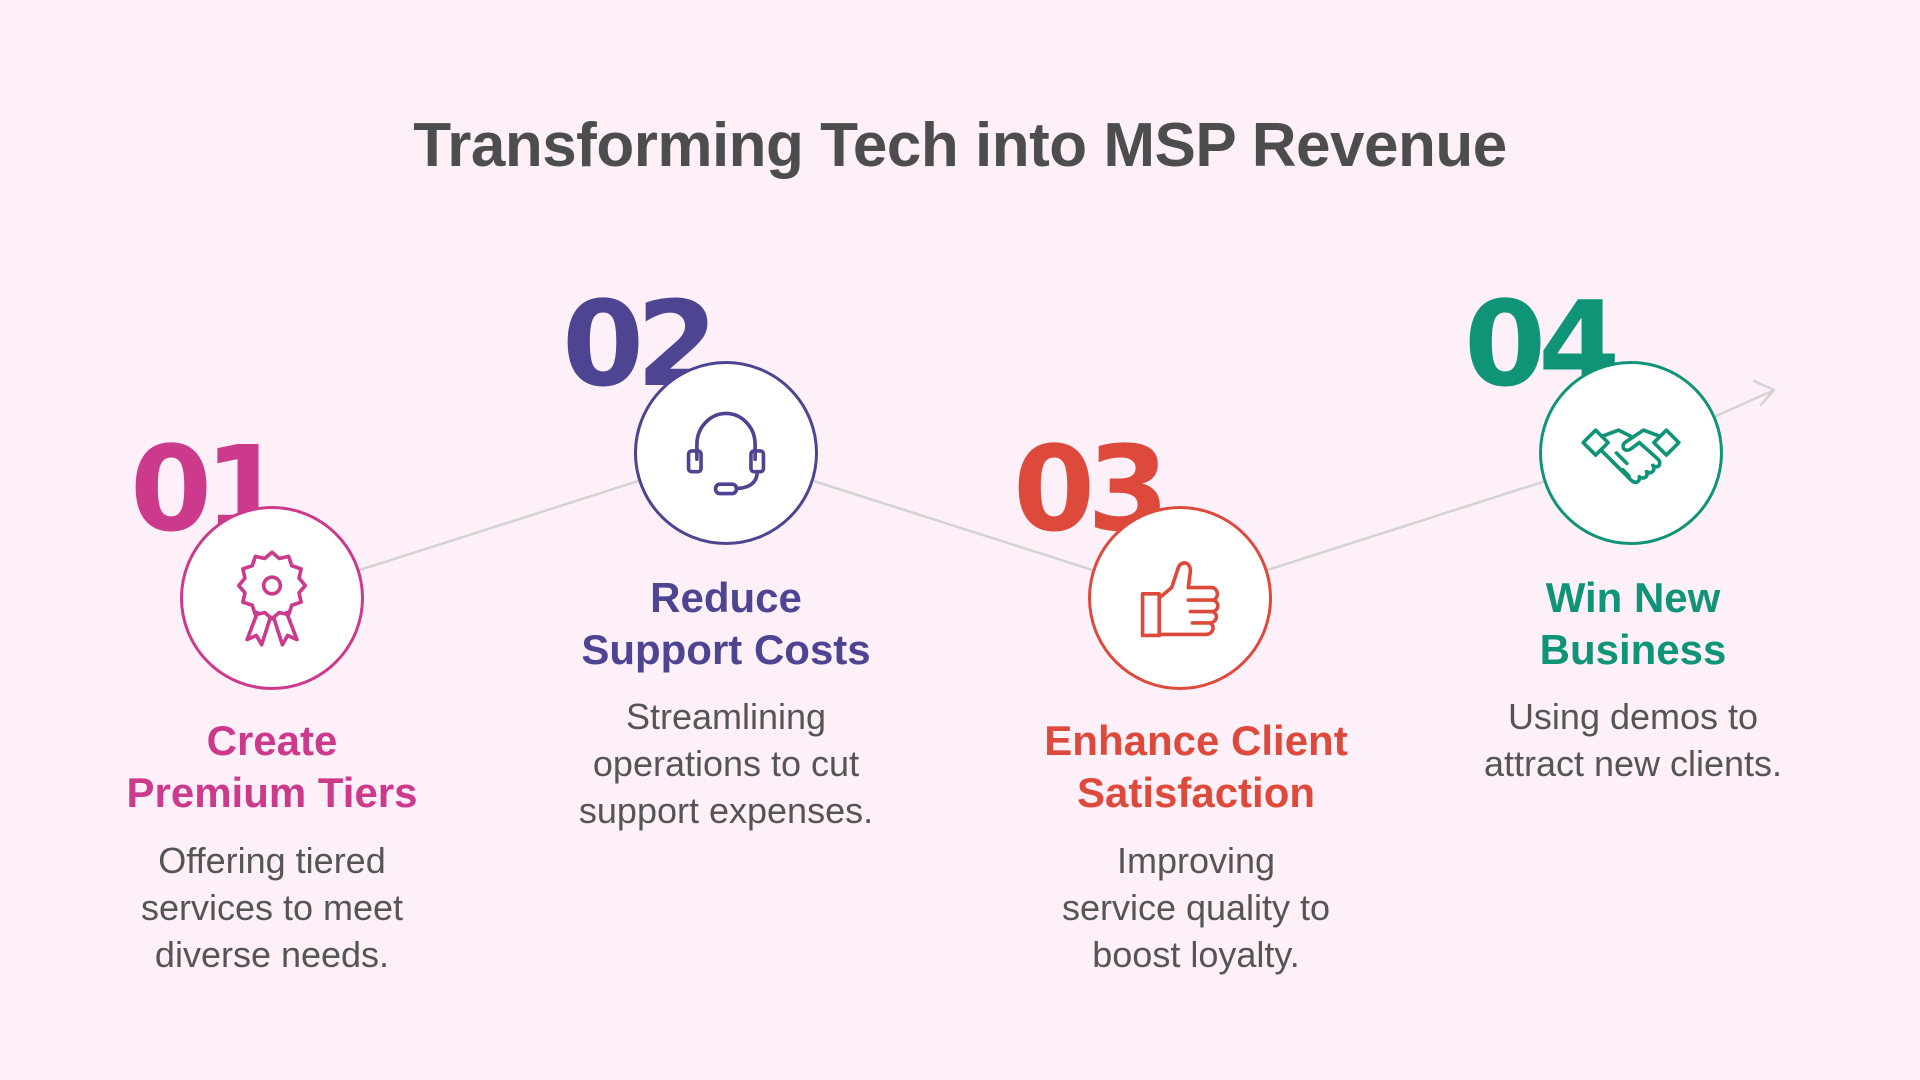 This screenshot has height=1080, width=1920. I want to click on step-title-01-line2: Premium Tiers, so click(272, 792).